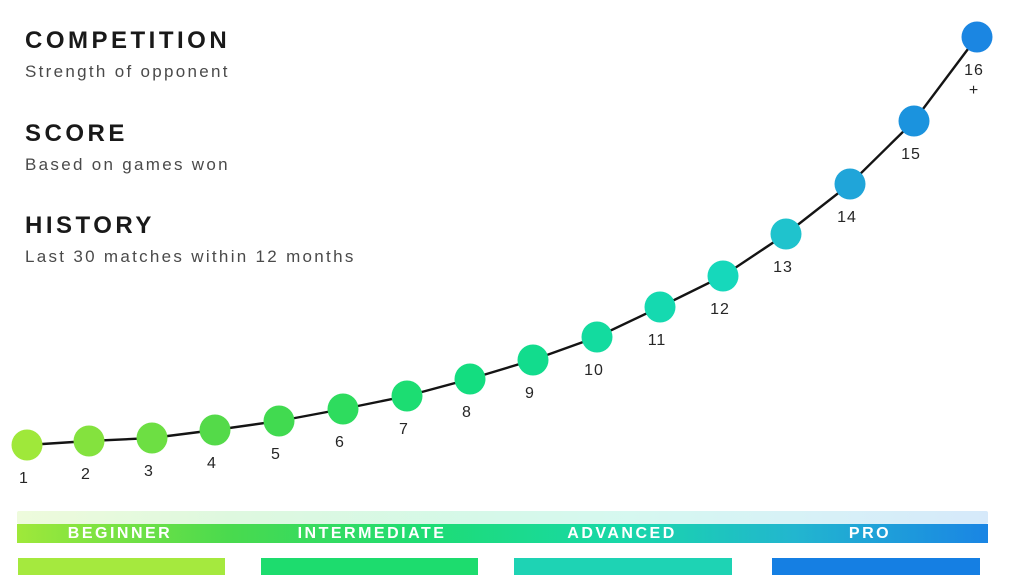  I want to click on point-label-15: 15, so click(911, 154).